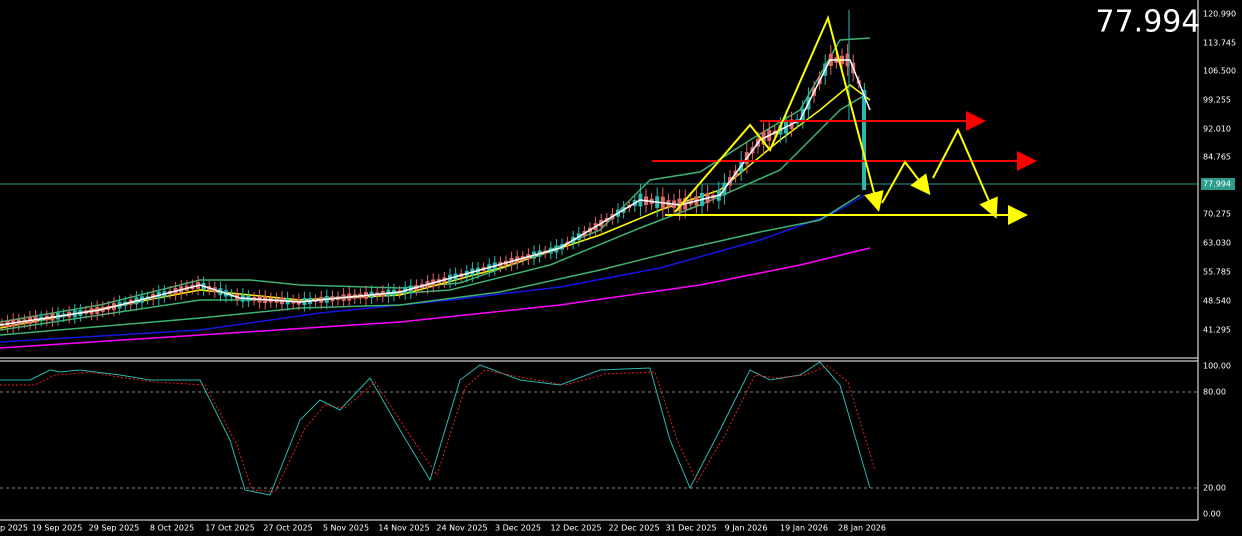  What do you see at coordinates (1219, 43) in the screenshot?
I see `price-label: 113.745` at bounding box center [1219, 43].